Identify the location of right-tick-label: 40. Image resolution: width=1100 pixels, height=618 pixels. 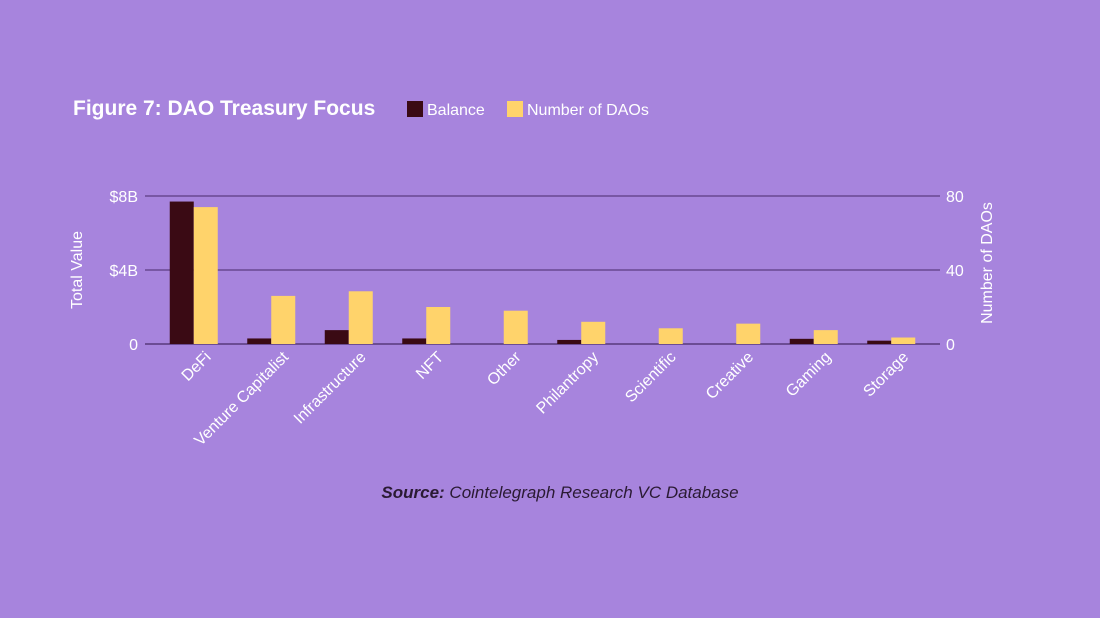
(955, 271).